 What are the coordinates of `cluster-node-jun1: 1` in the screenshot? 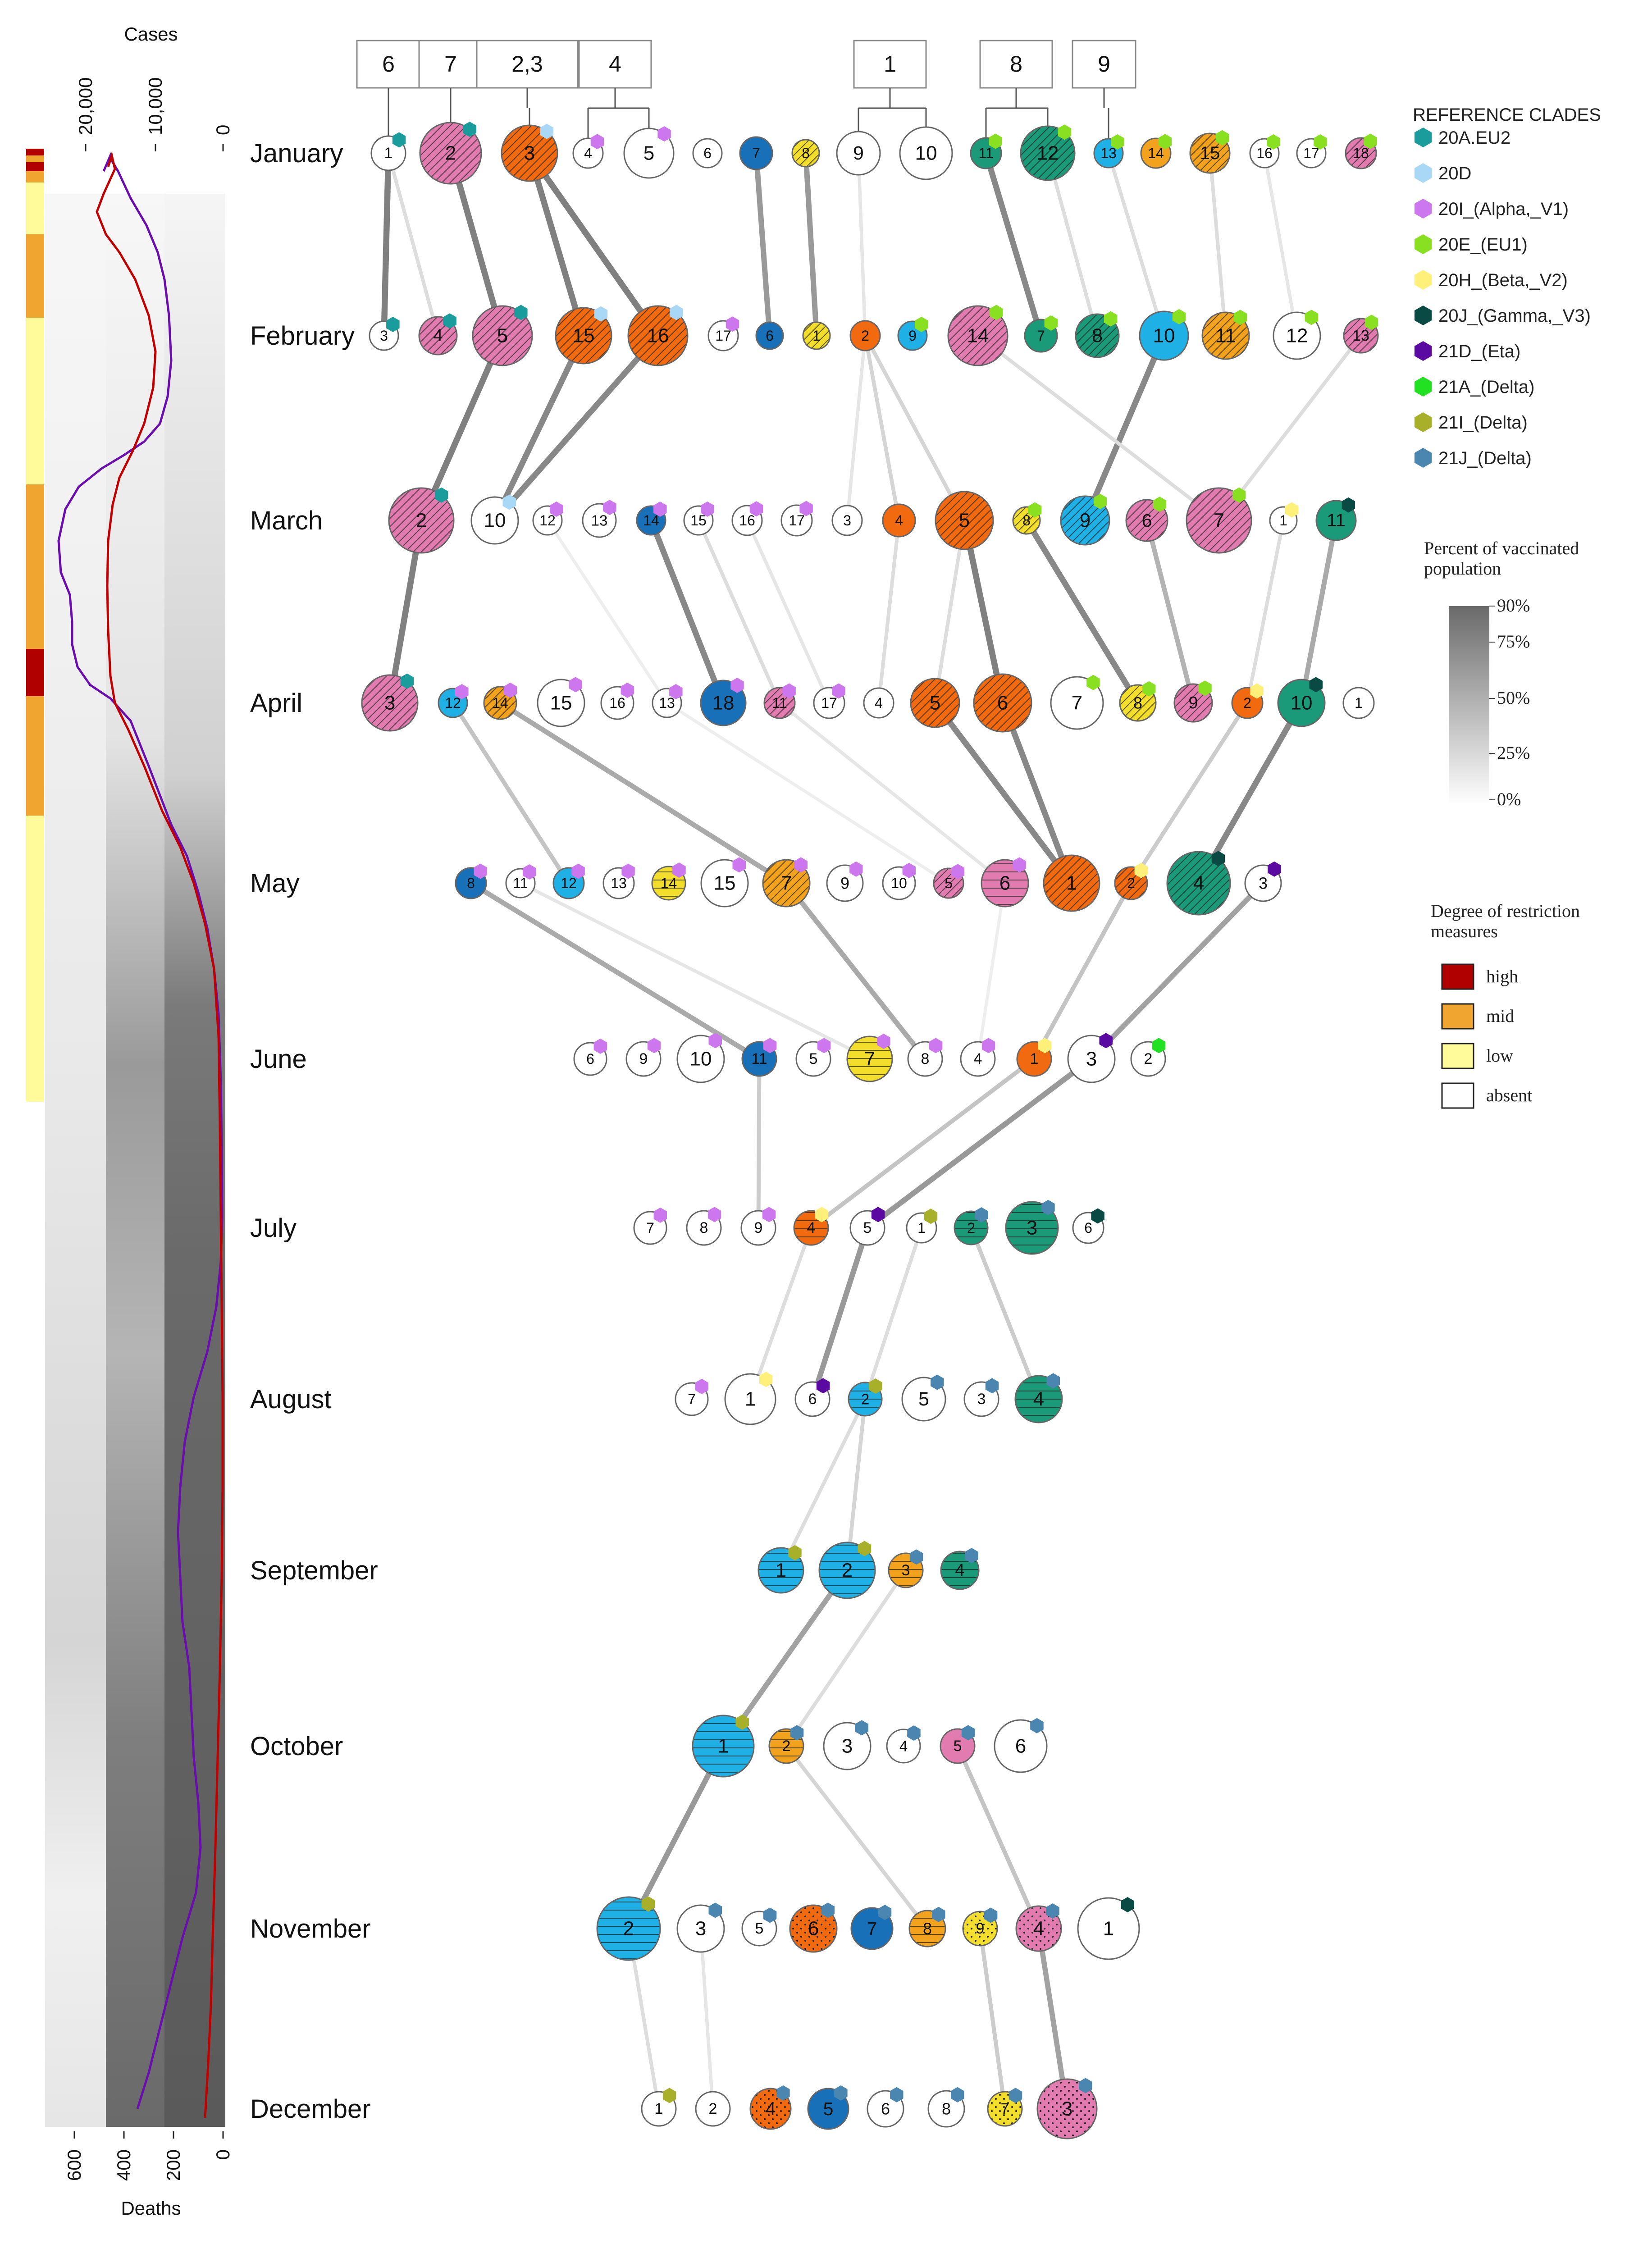 It's located at (1034, 1057).